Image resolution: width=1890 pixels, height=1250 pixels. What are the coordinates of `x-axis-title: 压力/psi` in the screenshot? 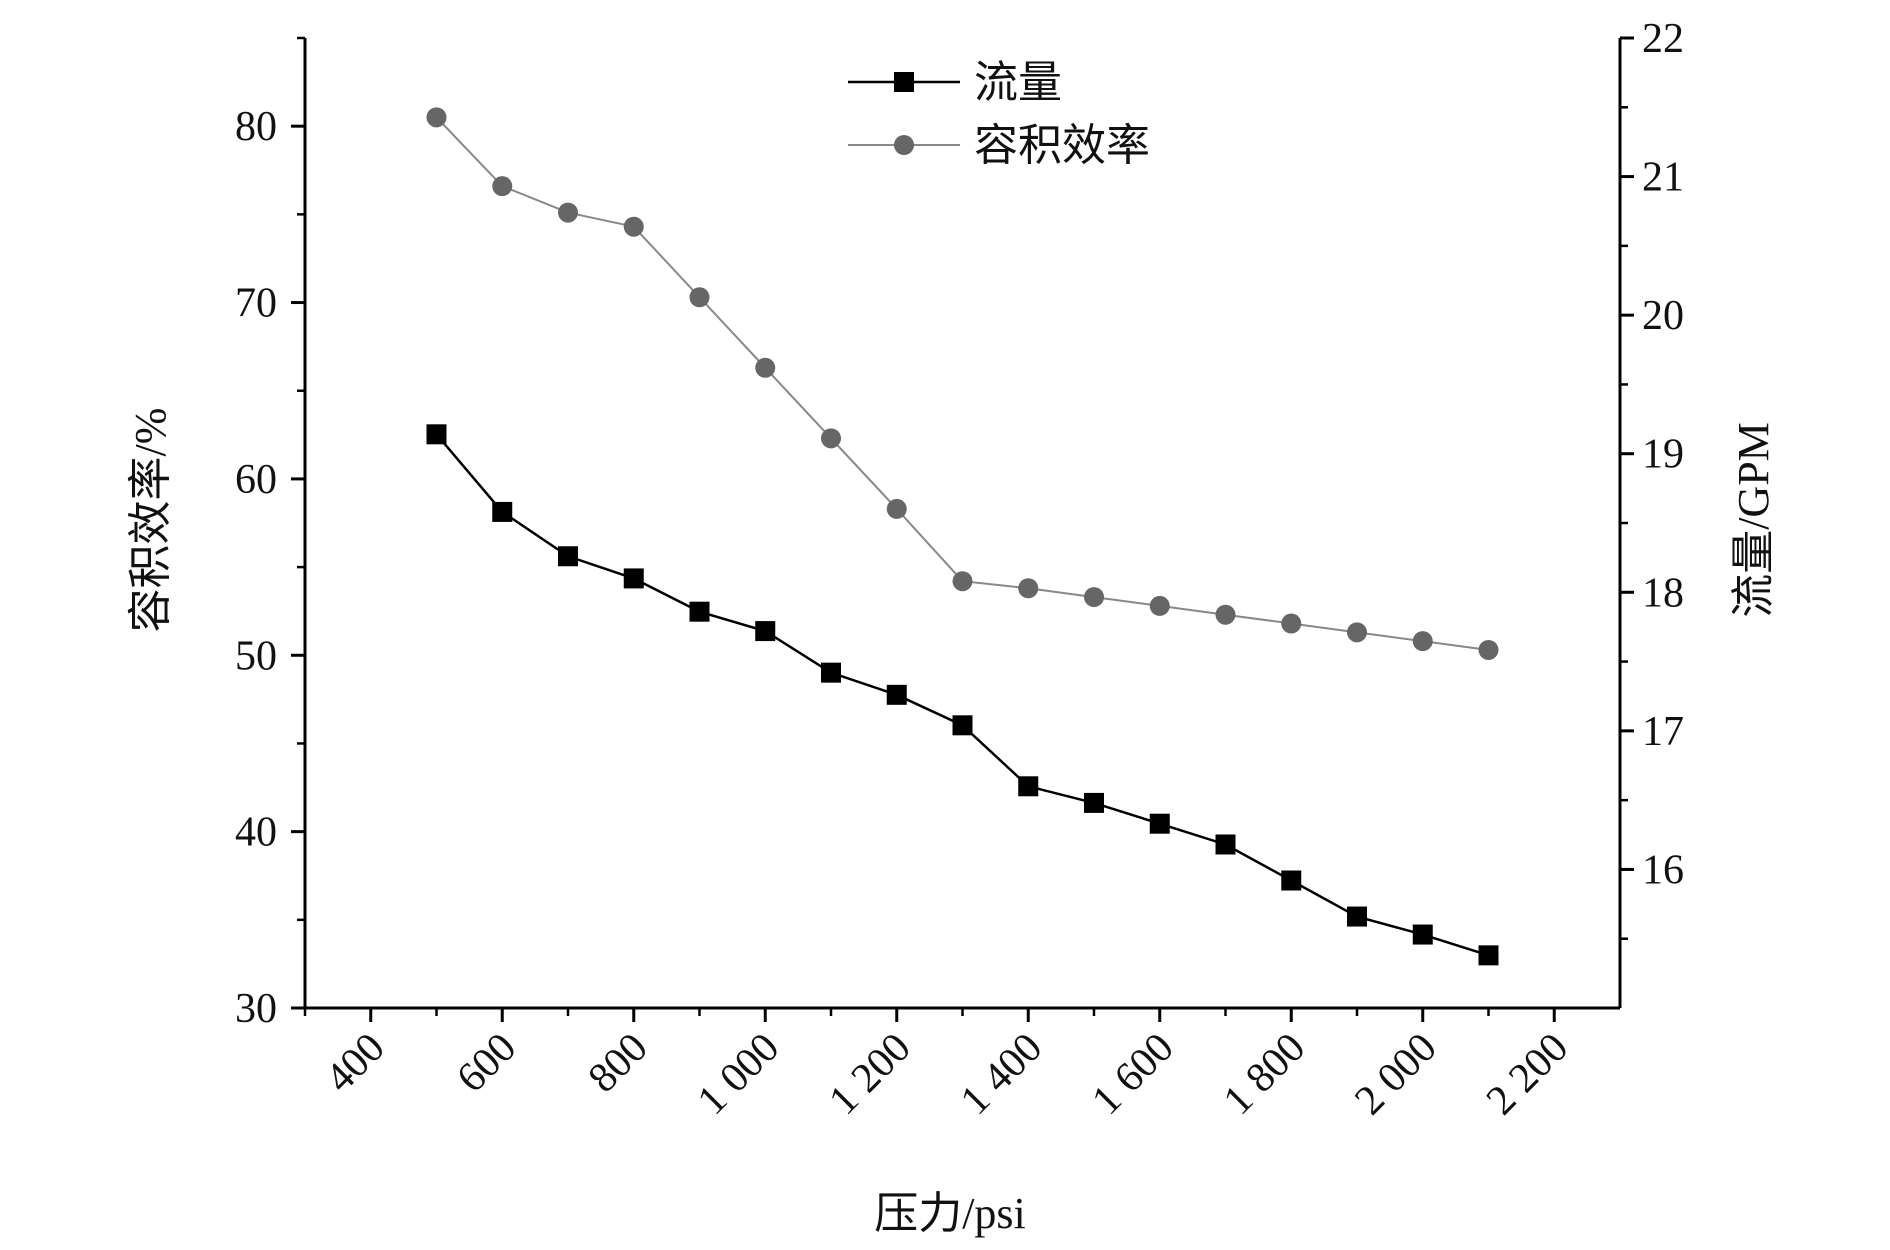 It's located at (950, 1213).